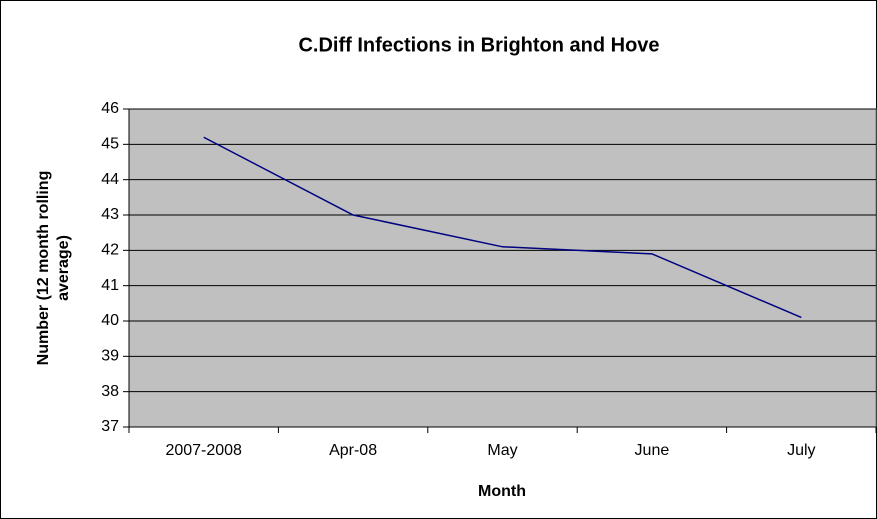  What do you see at coordinates (110, 108) in the screenshot?
I see `y-tick-label: 46` at bounding box center [110, 108].